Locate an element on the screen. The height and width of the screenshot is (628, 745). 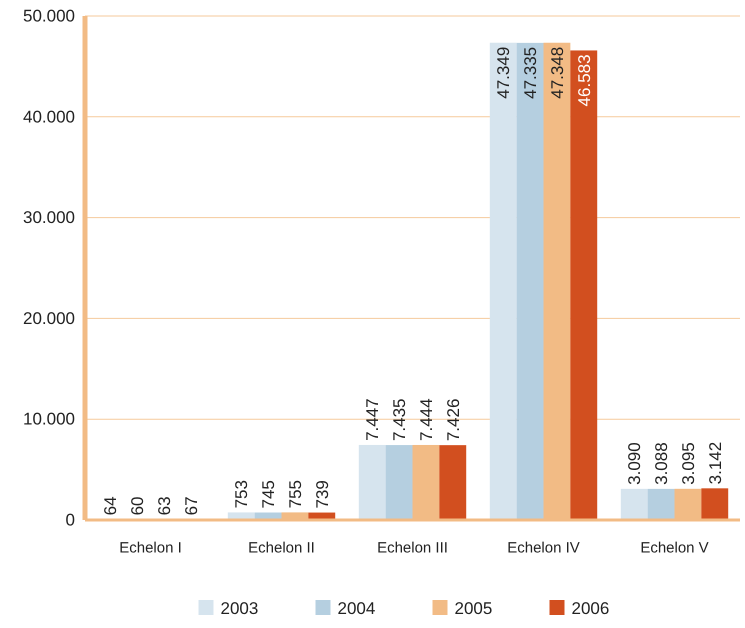
y-tick-label: 40.000 is located at coordinates (49, 116).